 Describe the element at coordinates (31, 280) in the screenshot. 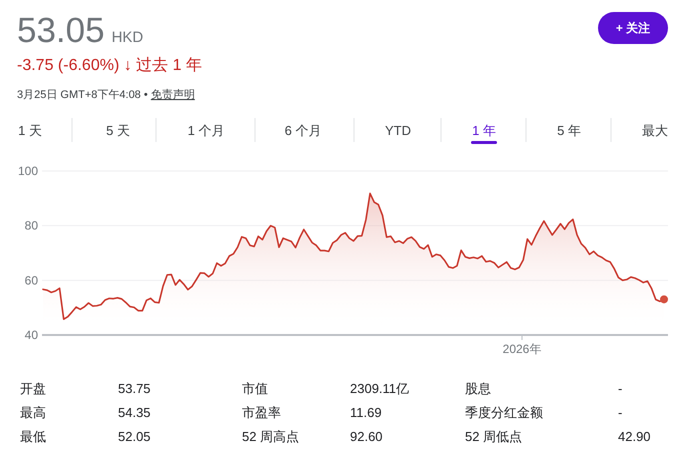

I see `y-tick-label: 60` at that location.